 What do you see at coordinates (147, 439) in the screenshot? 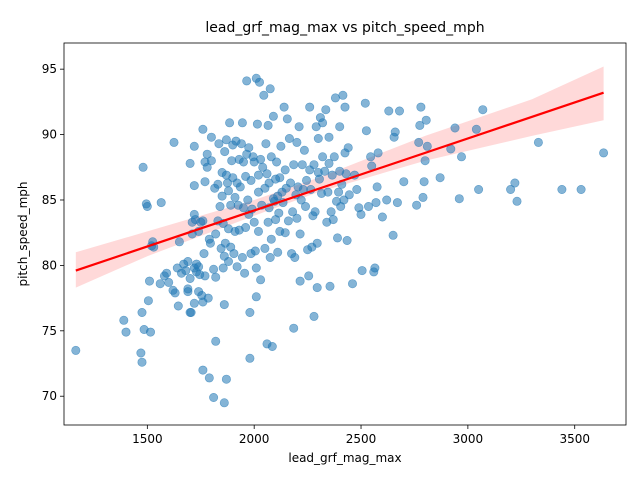
I see `x-tick-label: 1500` at bounding box center [147, 439].